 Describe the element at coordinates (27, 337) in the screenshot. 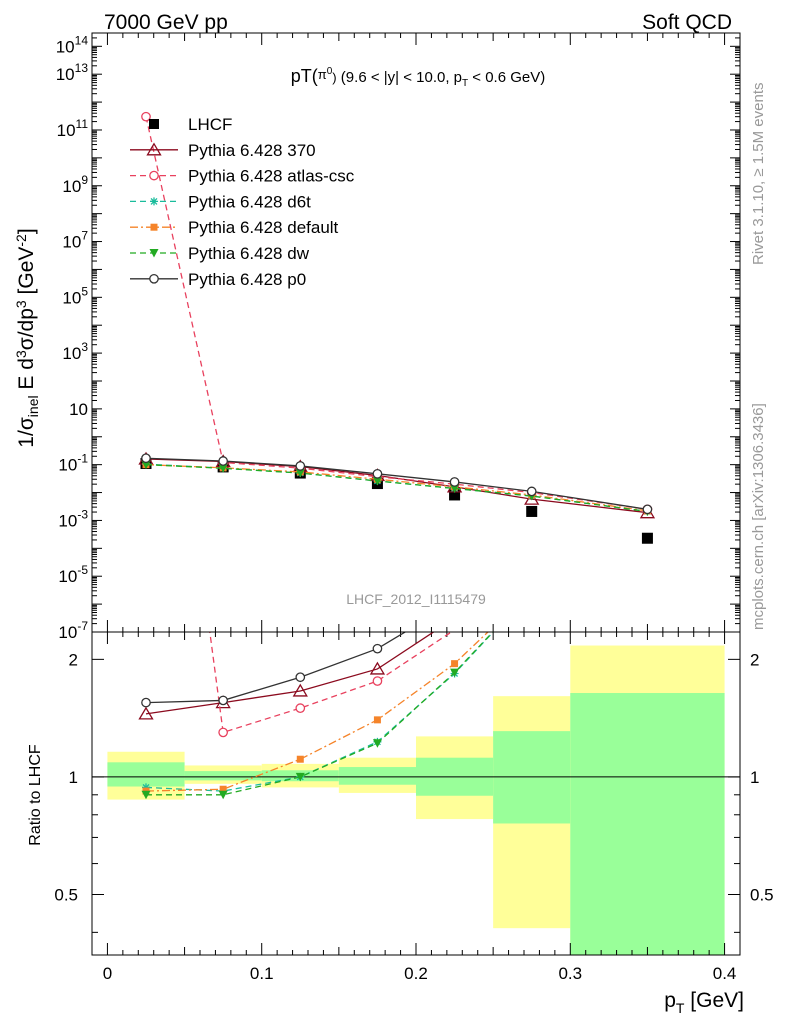

I see `y-axis-label: 1/σinel E d3σ/dp3 [GeV-2]` at that location.